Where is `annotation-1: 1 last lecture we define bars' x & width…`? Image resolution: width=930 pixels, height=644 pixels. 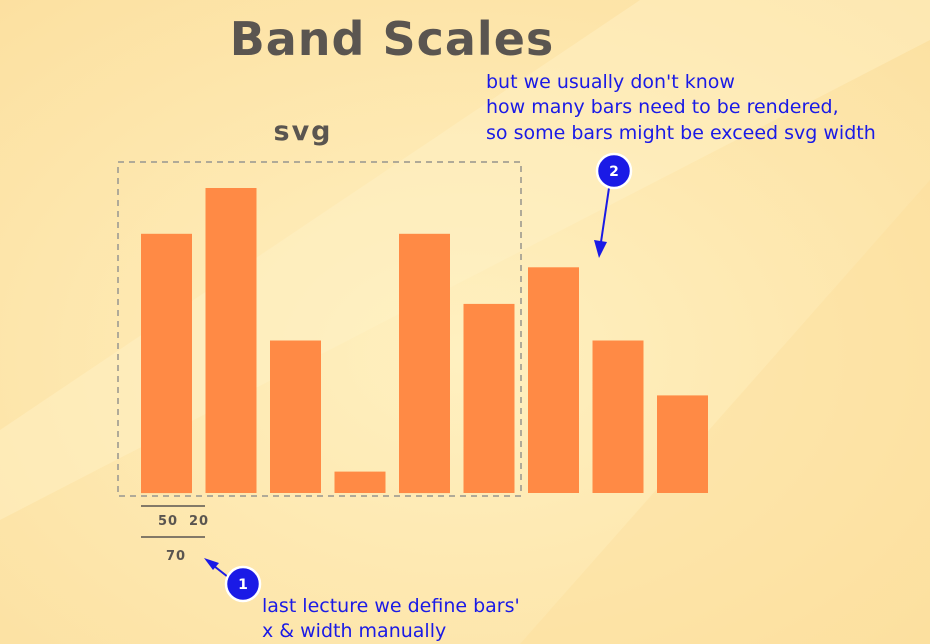 annotation-1: 1 last lecture we define bars' x & width… is located at coordinates (362, 600).